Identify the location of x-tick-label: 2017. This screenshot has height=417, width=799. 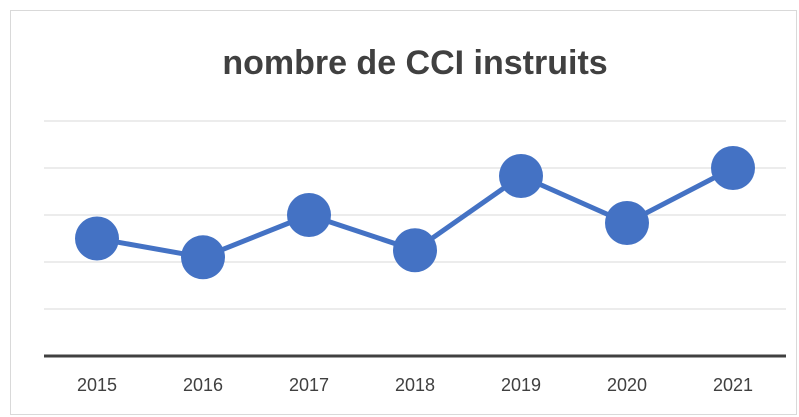
(309, 385).